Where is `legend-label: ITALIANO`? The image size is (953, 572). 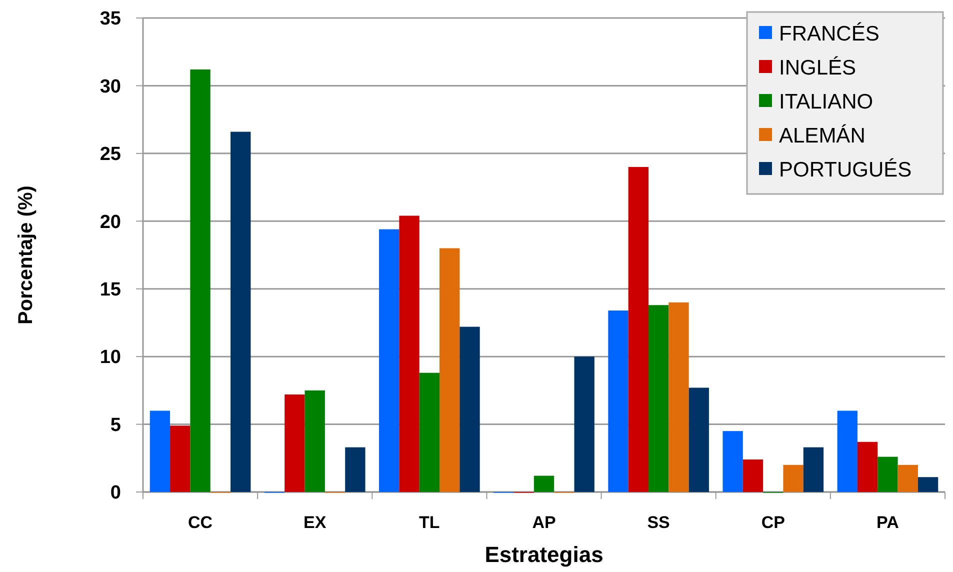
legend-label: ITALIANO is located at coordinates (826, 102).